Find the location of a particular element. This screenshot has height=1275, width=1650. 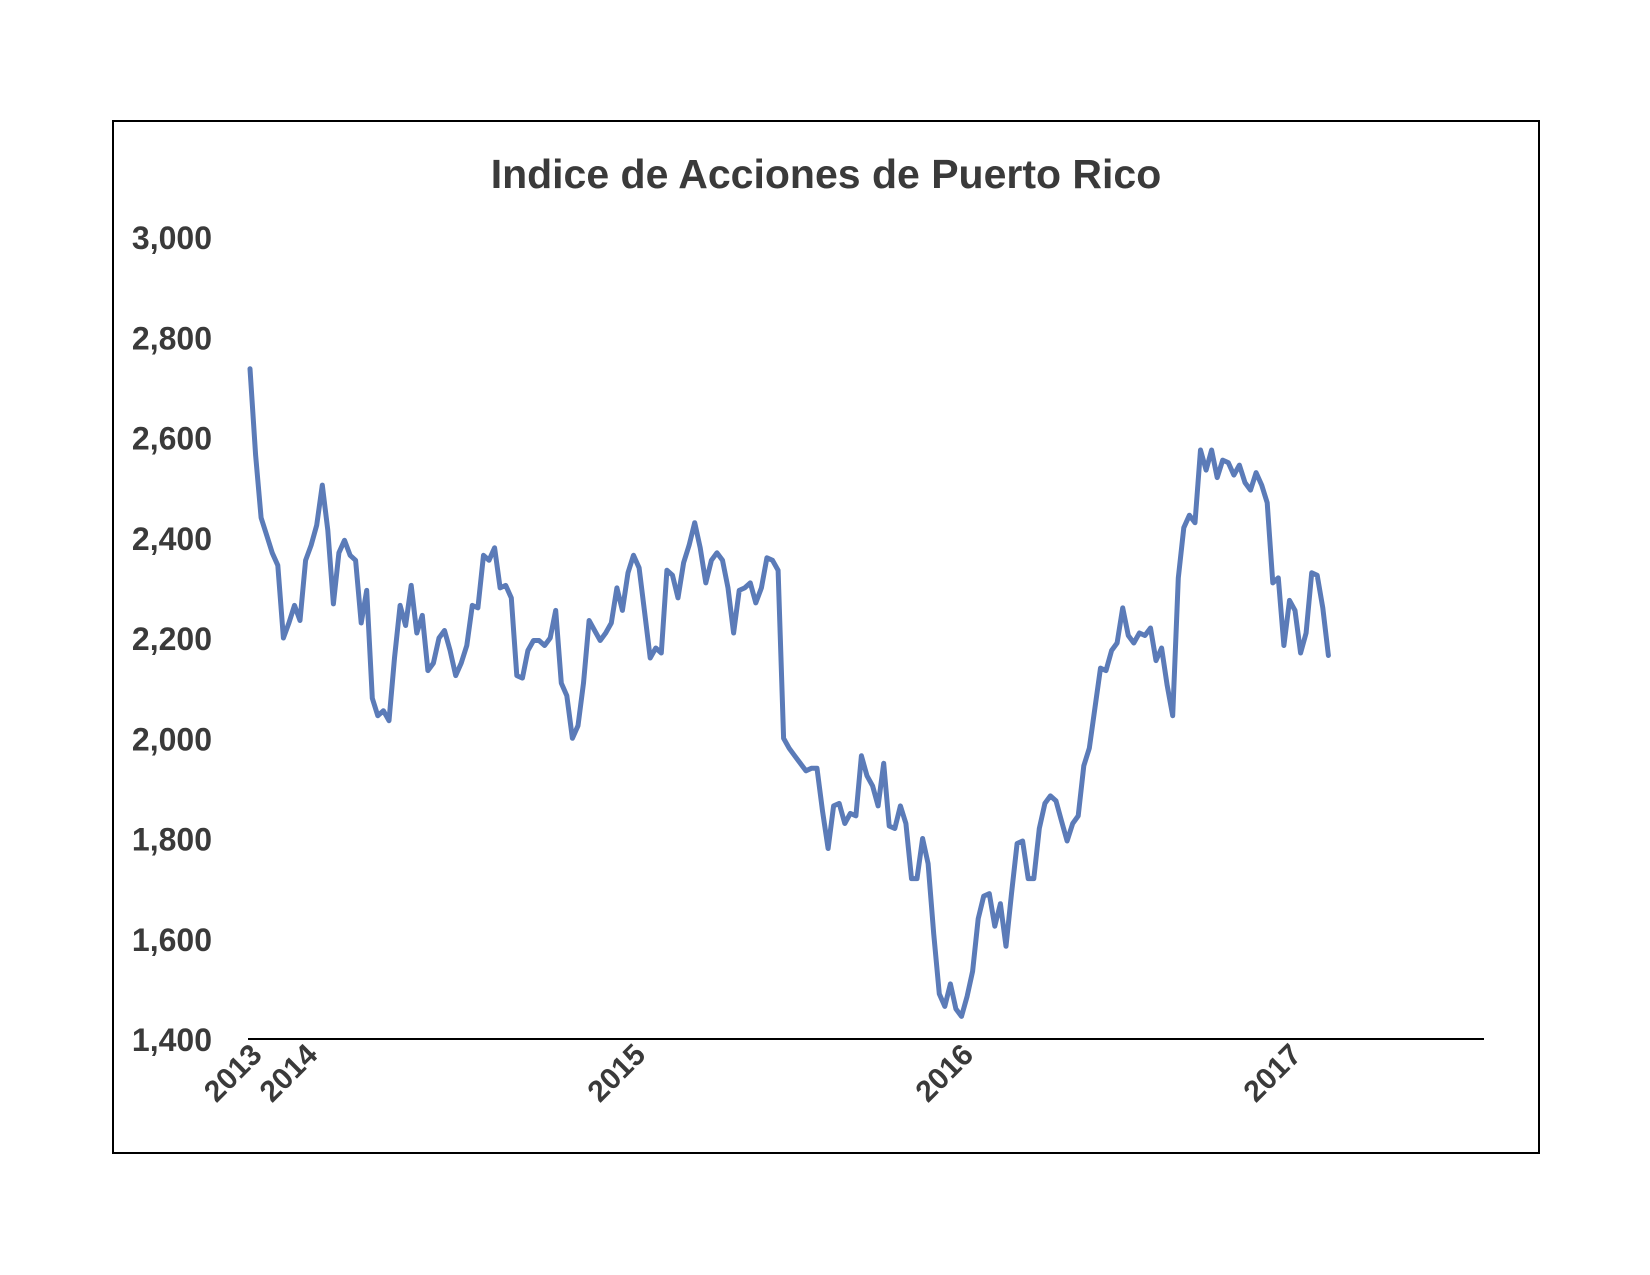

y-tick-label: 2,600 is located at coordinates (172, 439).